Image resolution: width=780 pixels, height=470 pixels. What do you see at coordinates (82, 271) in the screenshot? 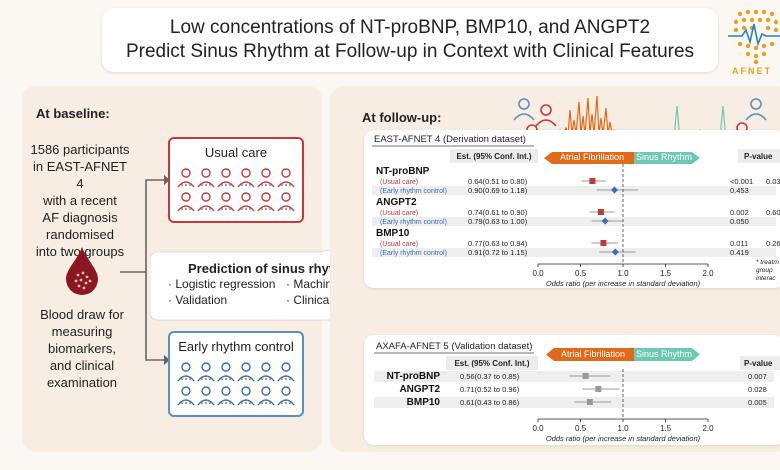
I see `blood-drop-icon` at bounding box center [82, 271].